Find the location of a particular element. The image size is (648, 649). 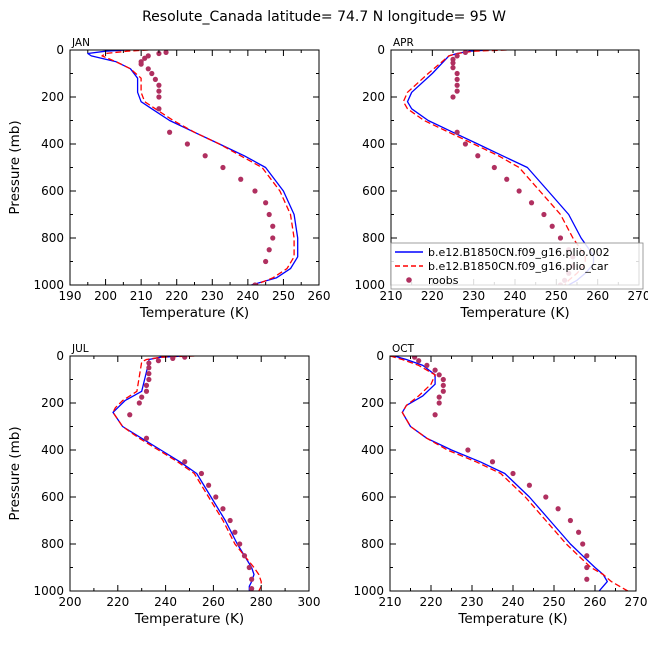

jan-x-tick-label: 260 is located at coordinates (319, 296).